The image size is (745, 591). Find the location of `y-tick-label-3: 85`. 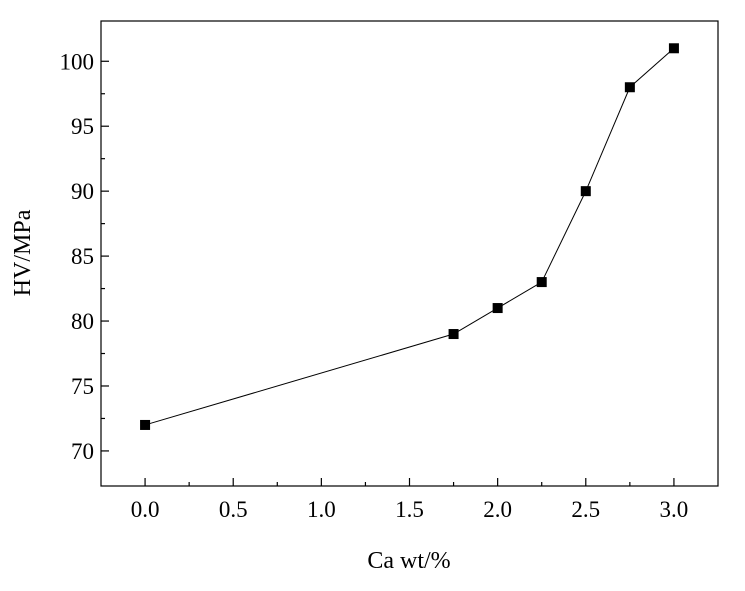

y-tick-label-3: 85 is located at coordinates (82, 256).